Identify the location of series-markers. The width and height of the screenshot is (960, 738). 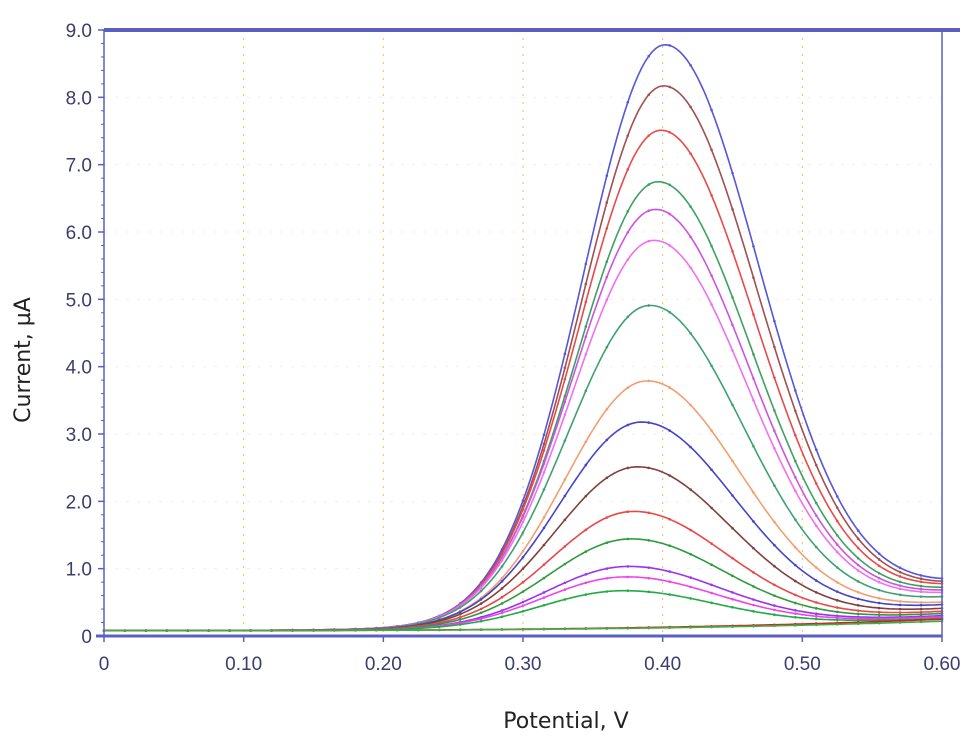
(523, 625).